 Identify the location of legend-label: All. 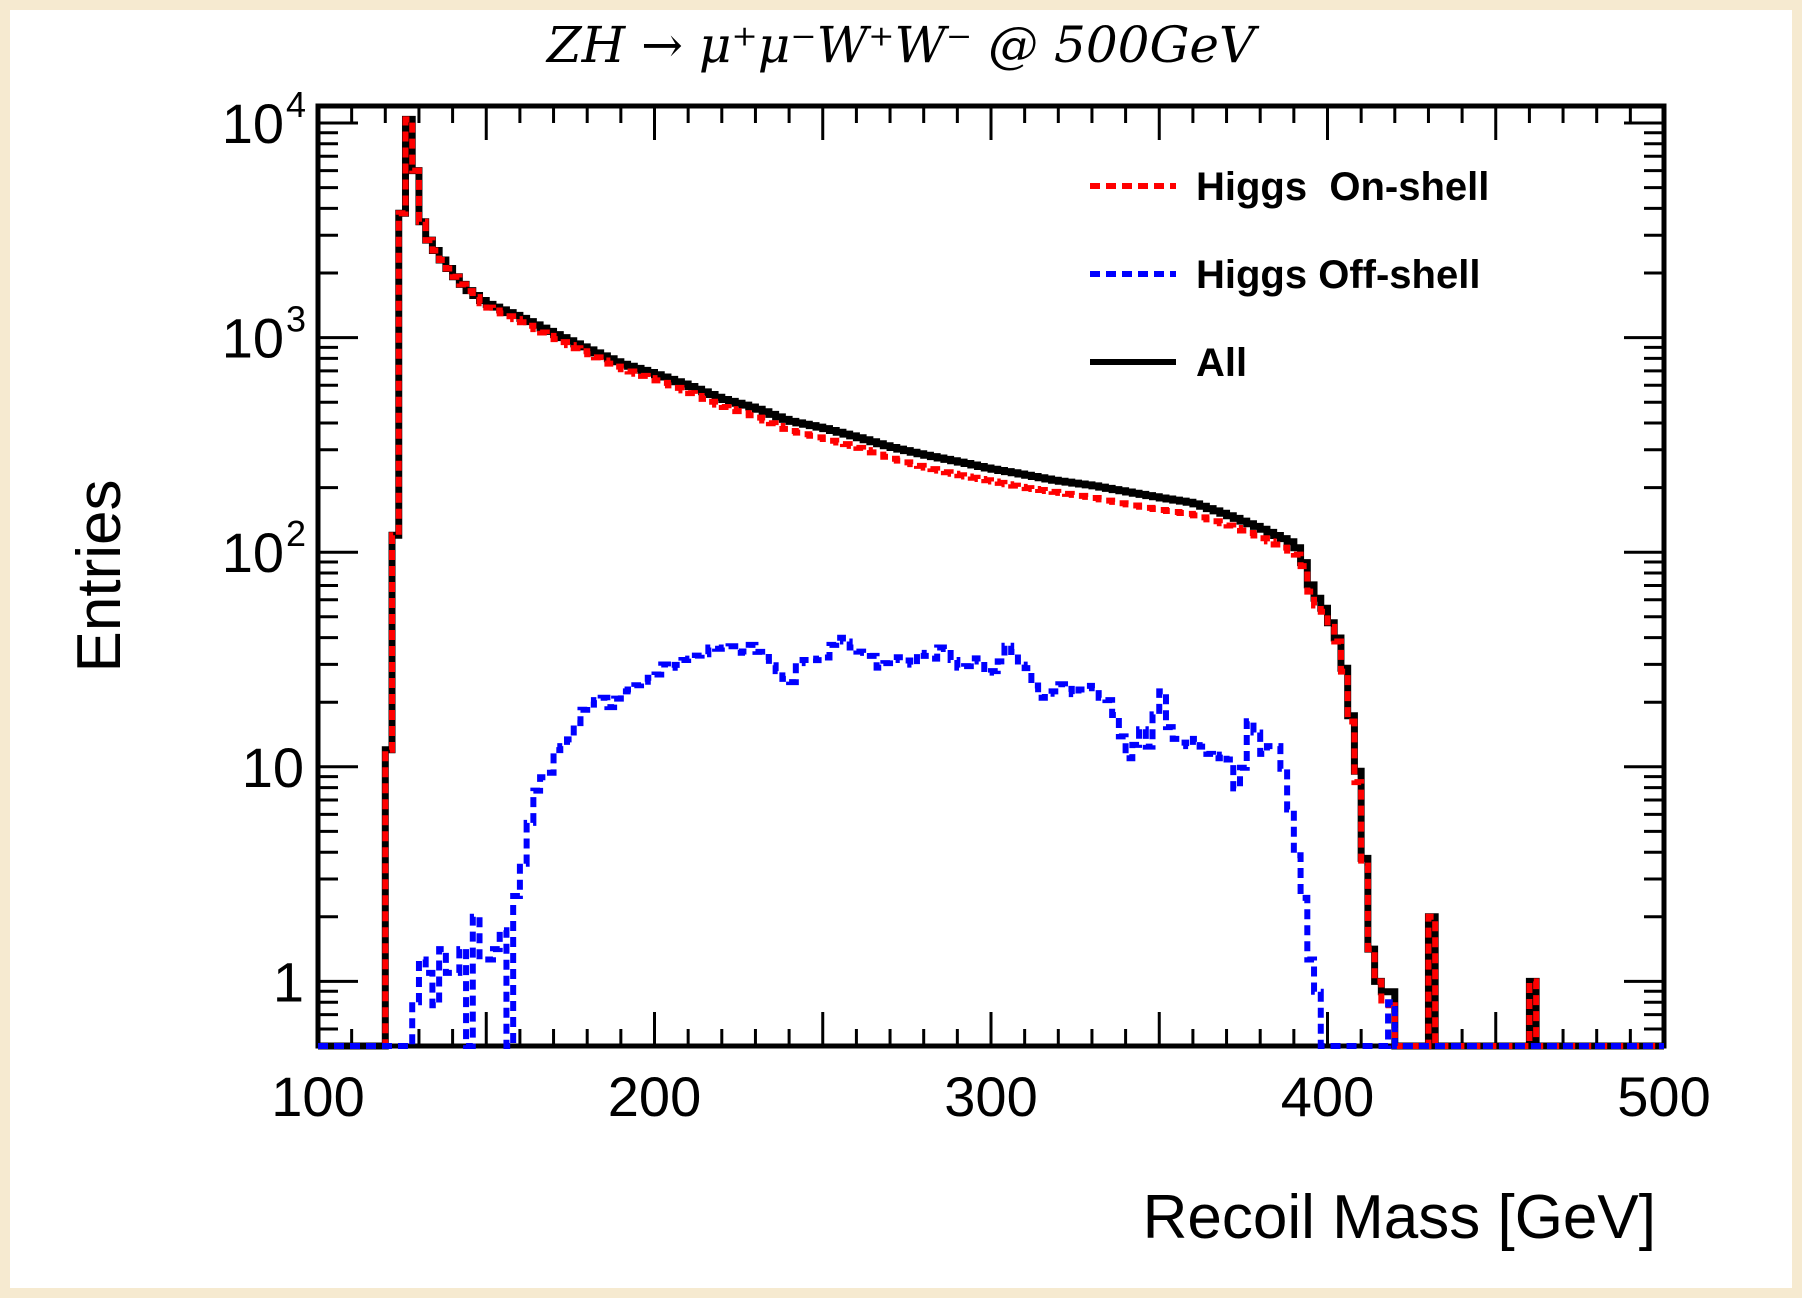
(1221, 363).